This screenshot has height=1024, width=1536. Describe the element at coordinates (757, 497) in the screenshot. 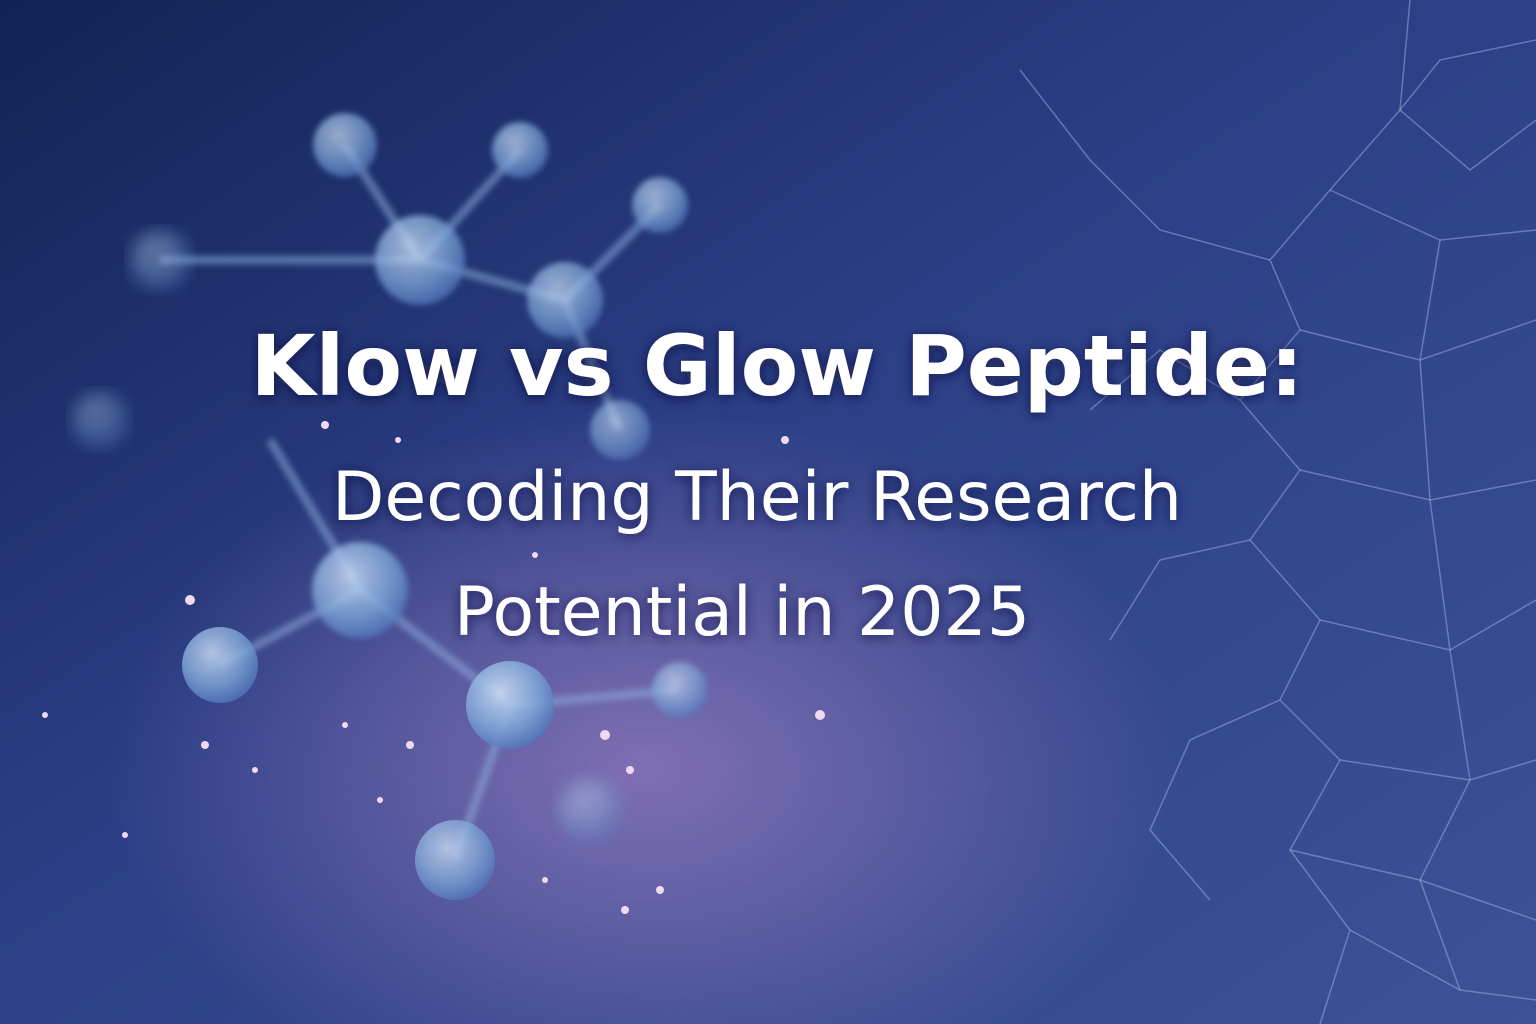

I see `subtitle-line: Decoding Their Research` at that location.